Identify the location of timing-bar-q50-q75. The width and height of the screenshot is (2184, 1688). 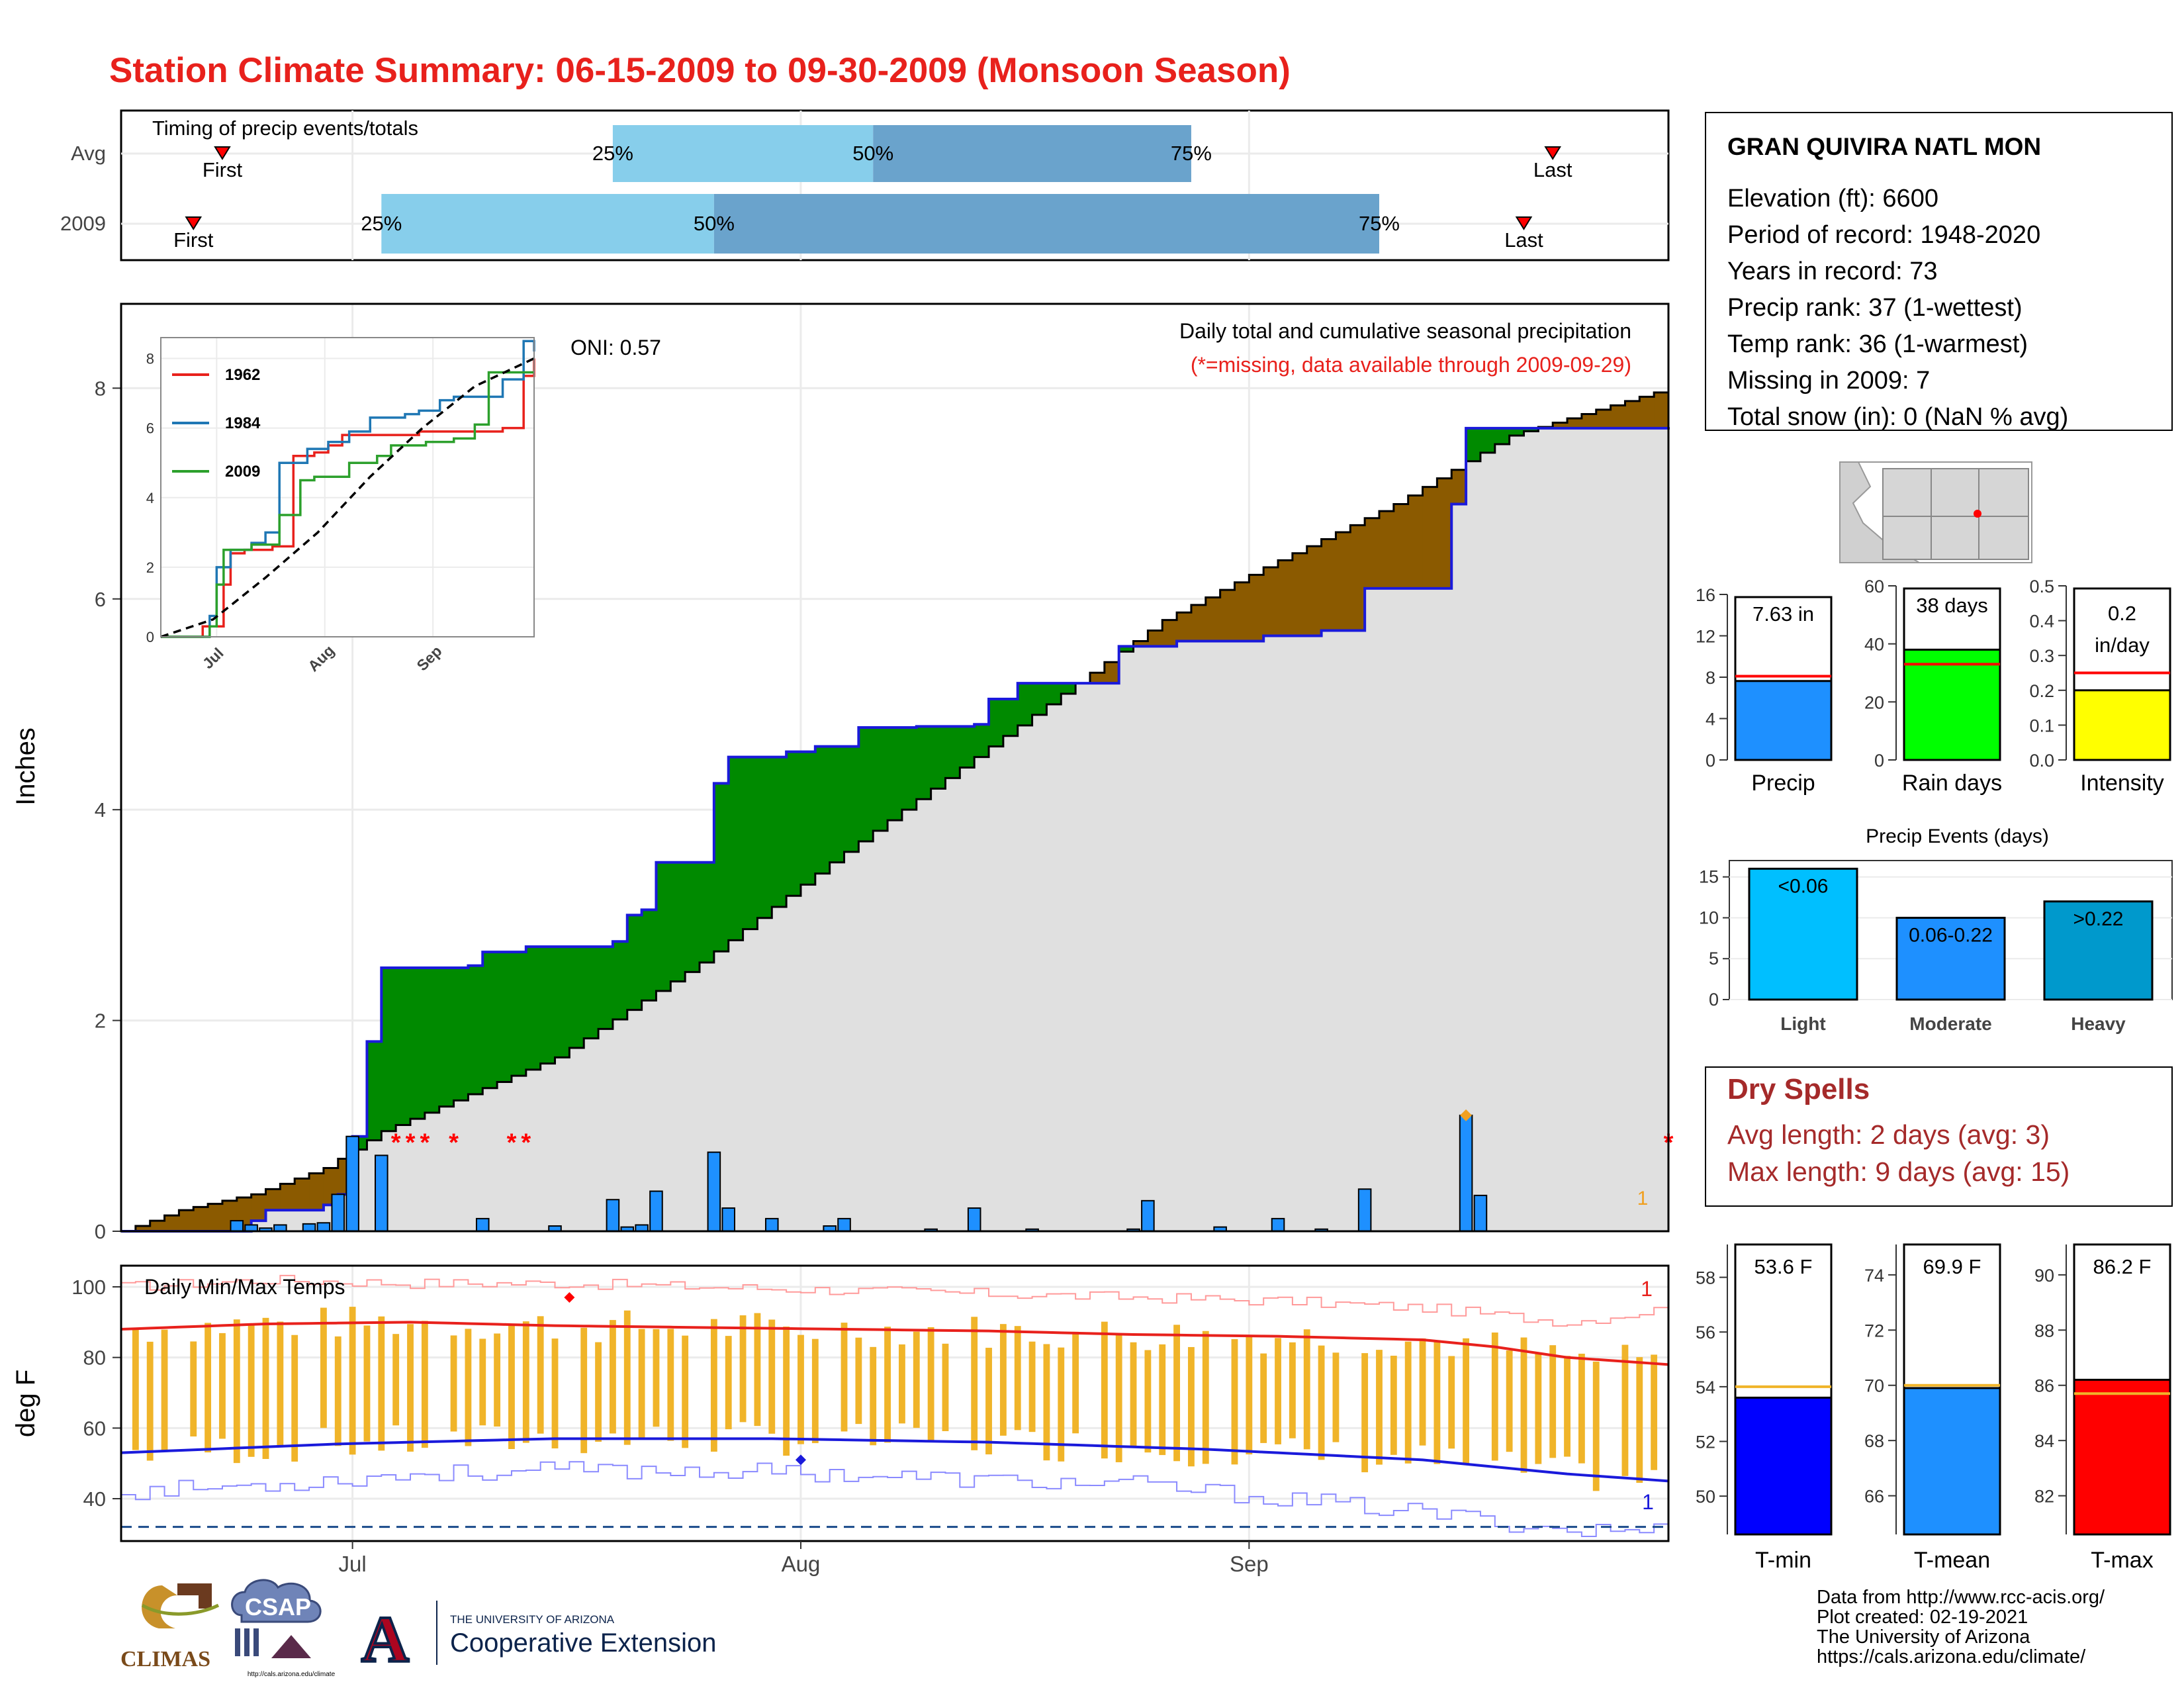
(1046, 224).